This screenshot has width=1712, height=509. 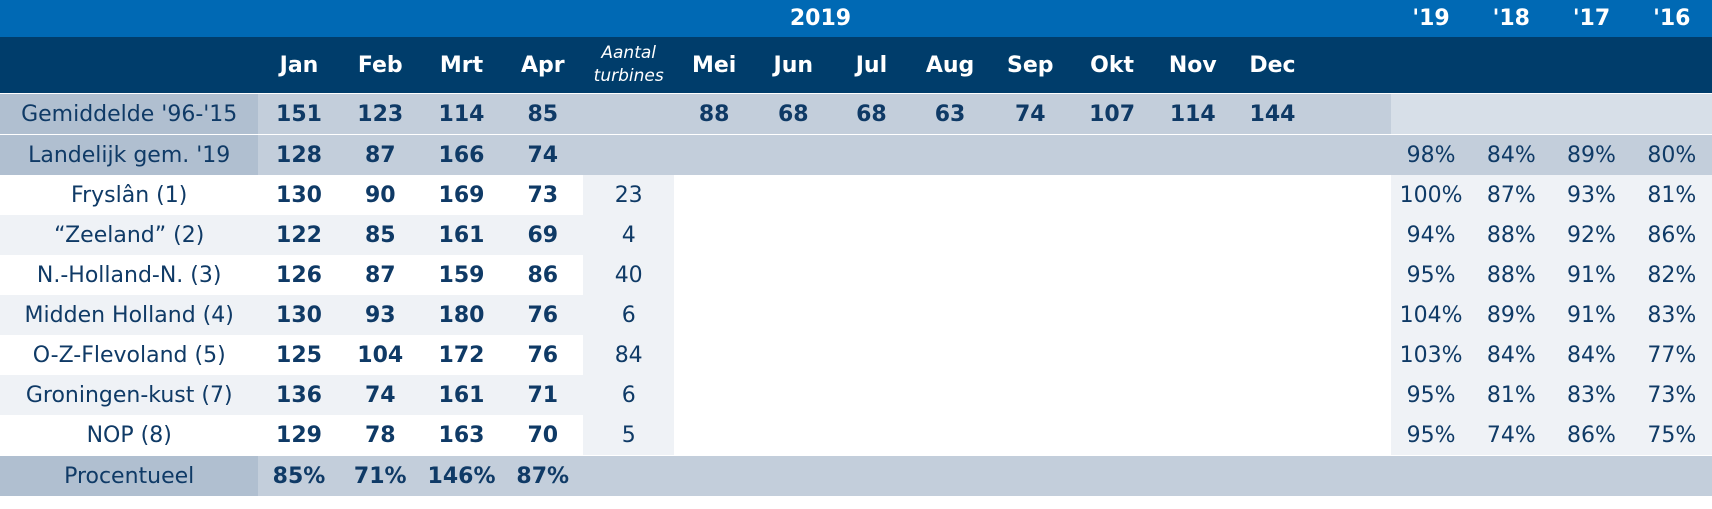 What do you see at coordinates (1272, 114) in the screenshot?
I see `month-value: 144` at bounding box center [1272, 114].